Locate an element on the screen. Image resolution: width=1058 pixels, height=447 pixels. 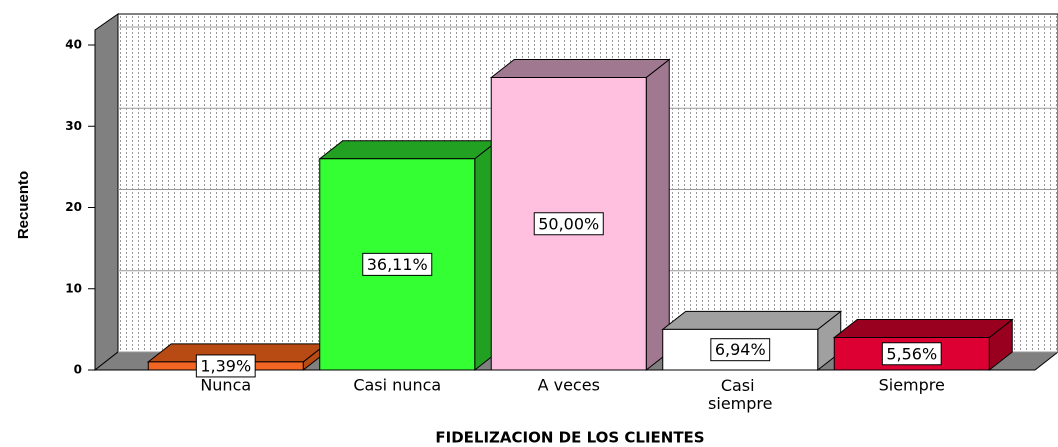
x-tick-label: Siempre is located at coordinates (912, 385).